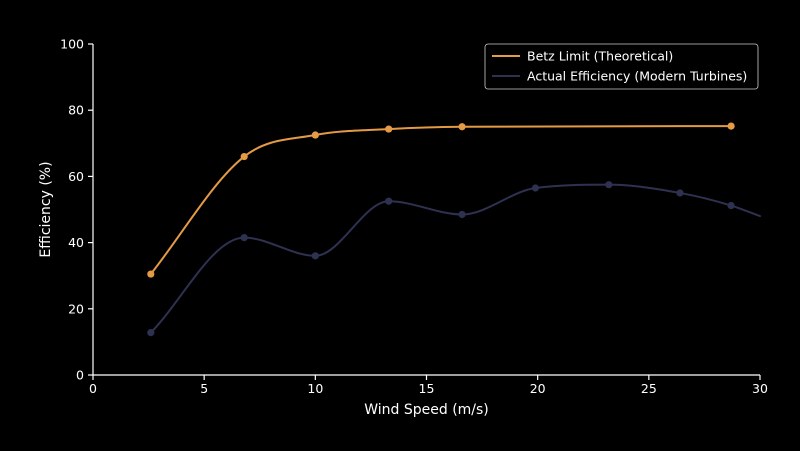  Describe the element at coordinates (93, 388) in the screenshot. I see `x-tick-label: 0` at that location.